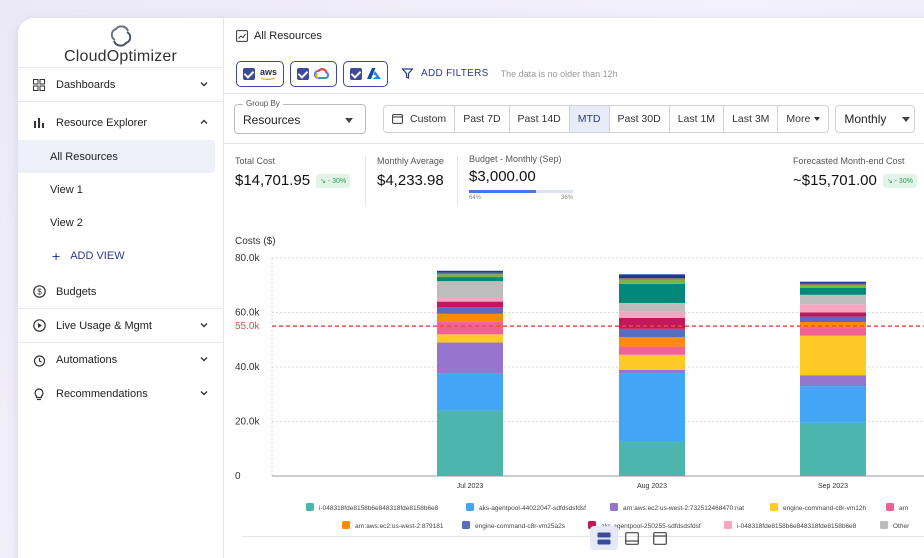 This screenshot has width=924, height=558. Describe the element at coordinates (875, 118) in the screenshot. I see `granularity-select: Monthly` at that location.